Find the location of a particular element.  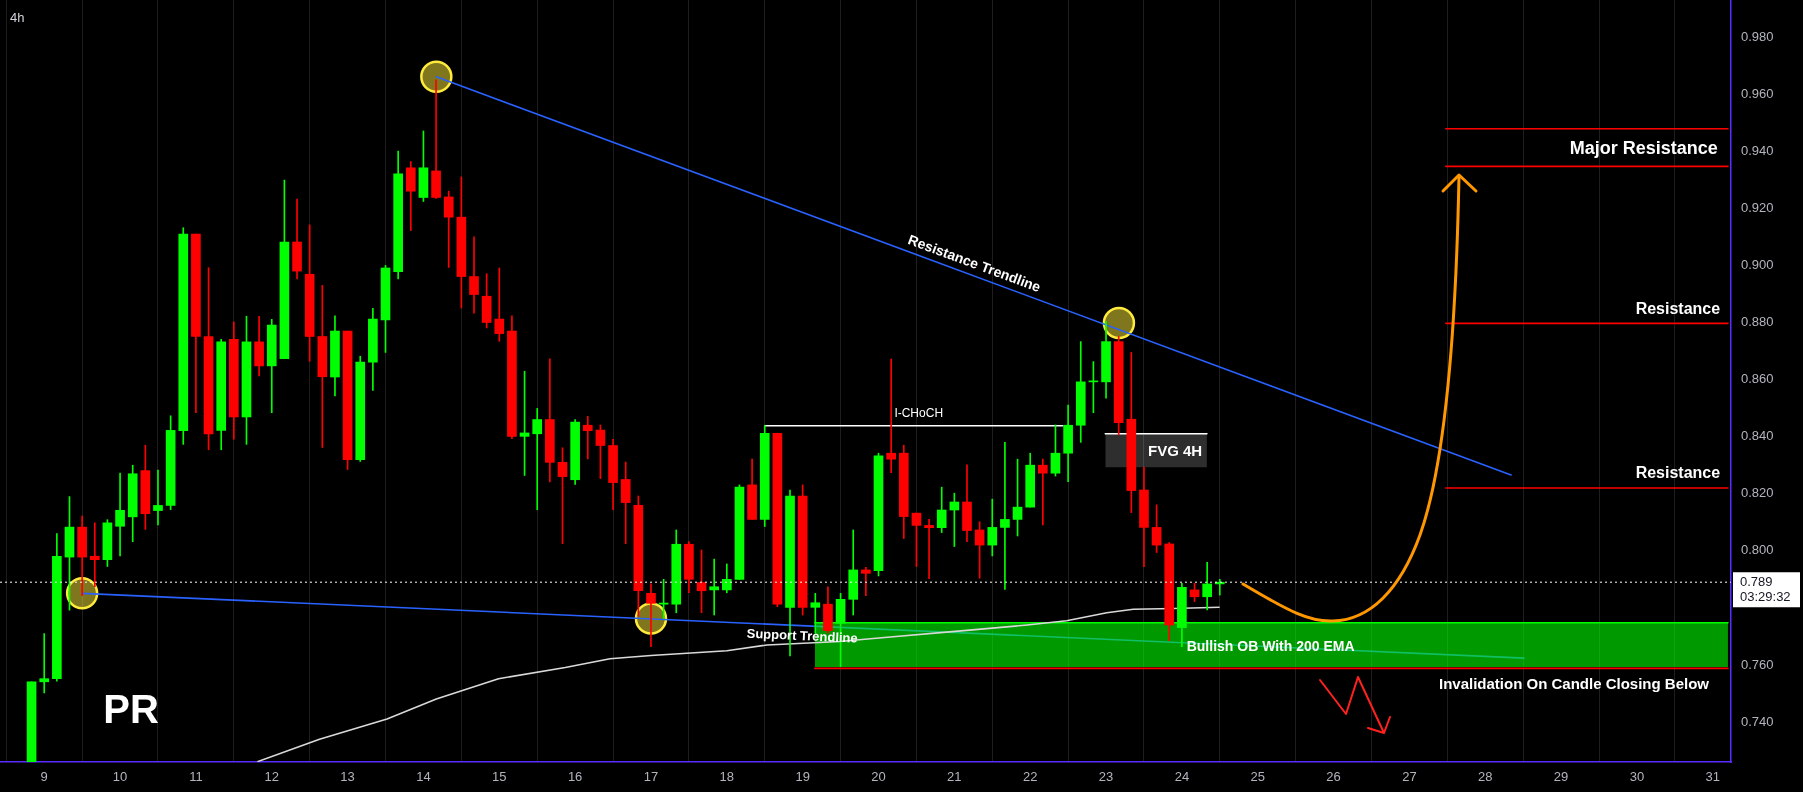

x-tick-label: 25 is located at coordinates (1257, 777).